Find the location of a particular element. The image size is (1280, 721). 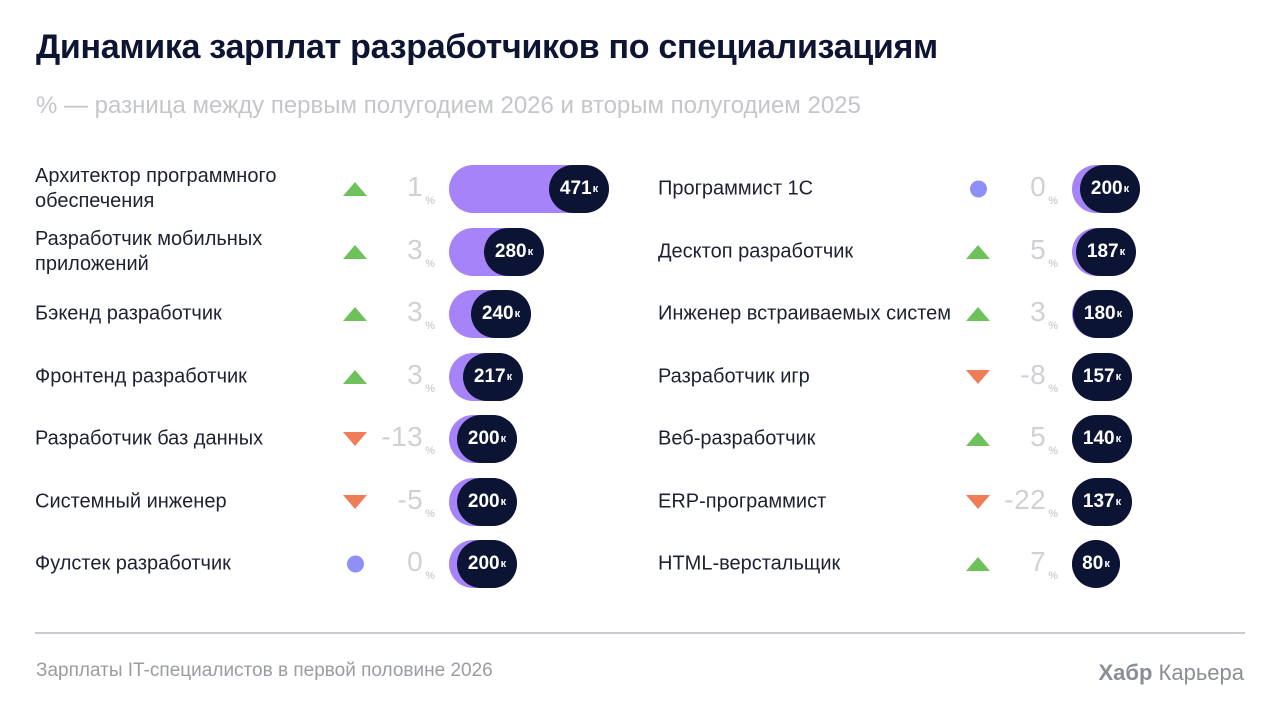

salary-bar: 180 к is located at coordinates (1102, 314).